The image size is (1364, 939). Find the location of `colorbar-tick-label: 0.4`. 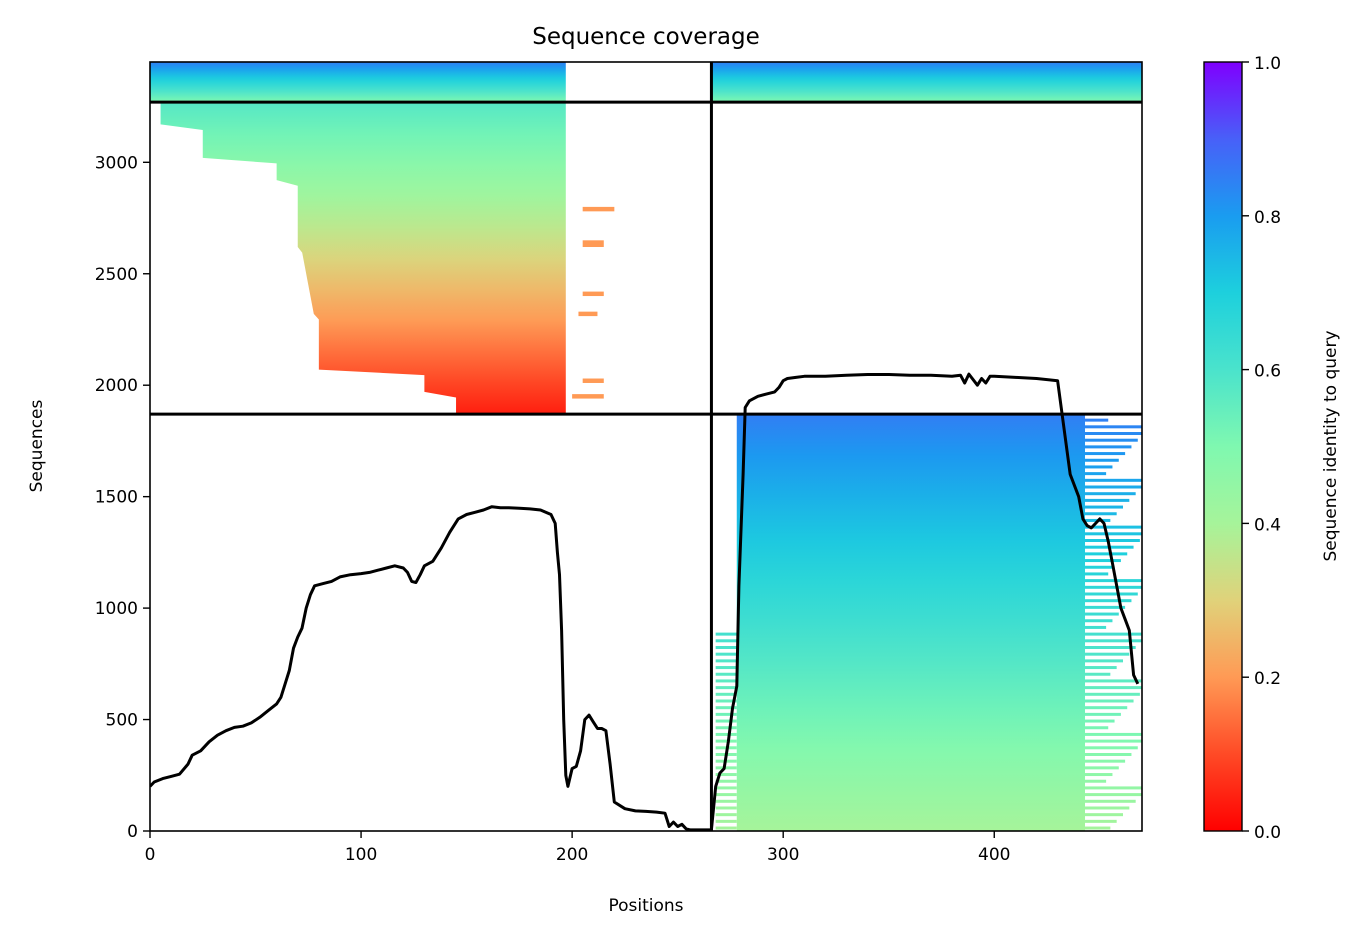

colorbar-tick-label: 0.4 is located at coordinates (1267, 525).